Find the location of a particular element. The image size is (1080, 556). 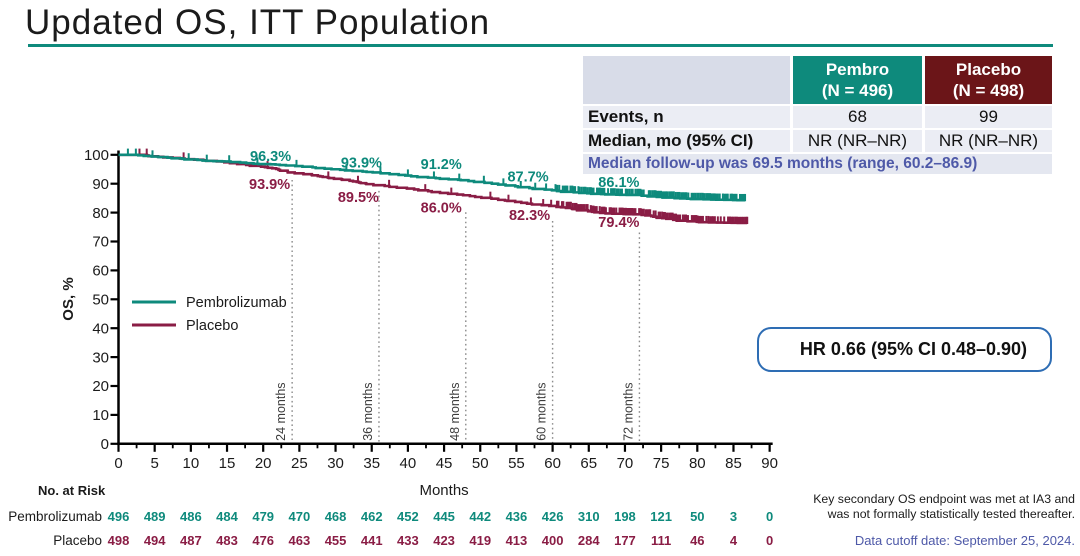

at-risk-value-placebo-30: 455 is located at coordinates (336, 540).